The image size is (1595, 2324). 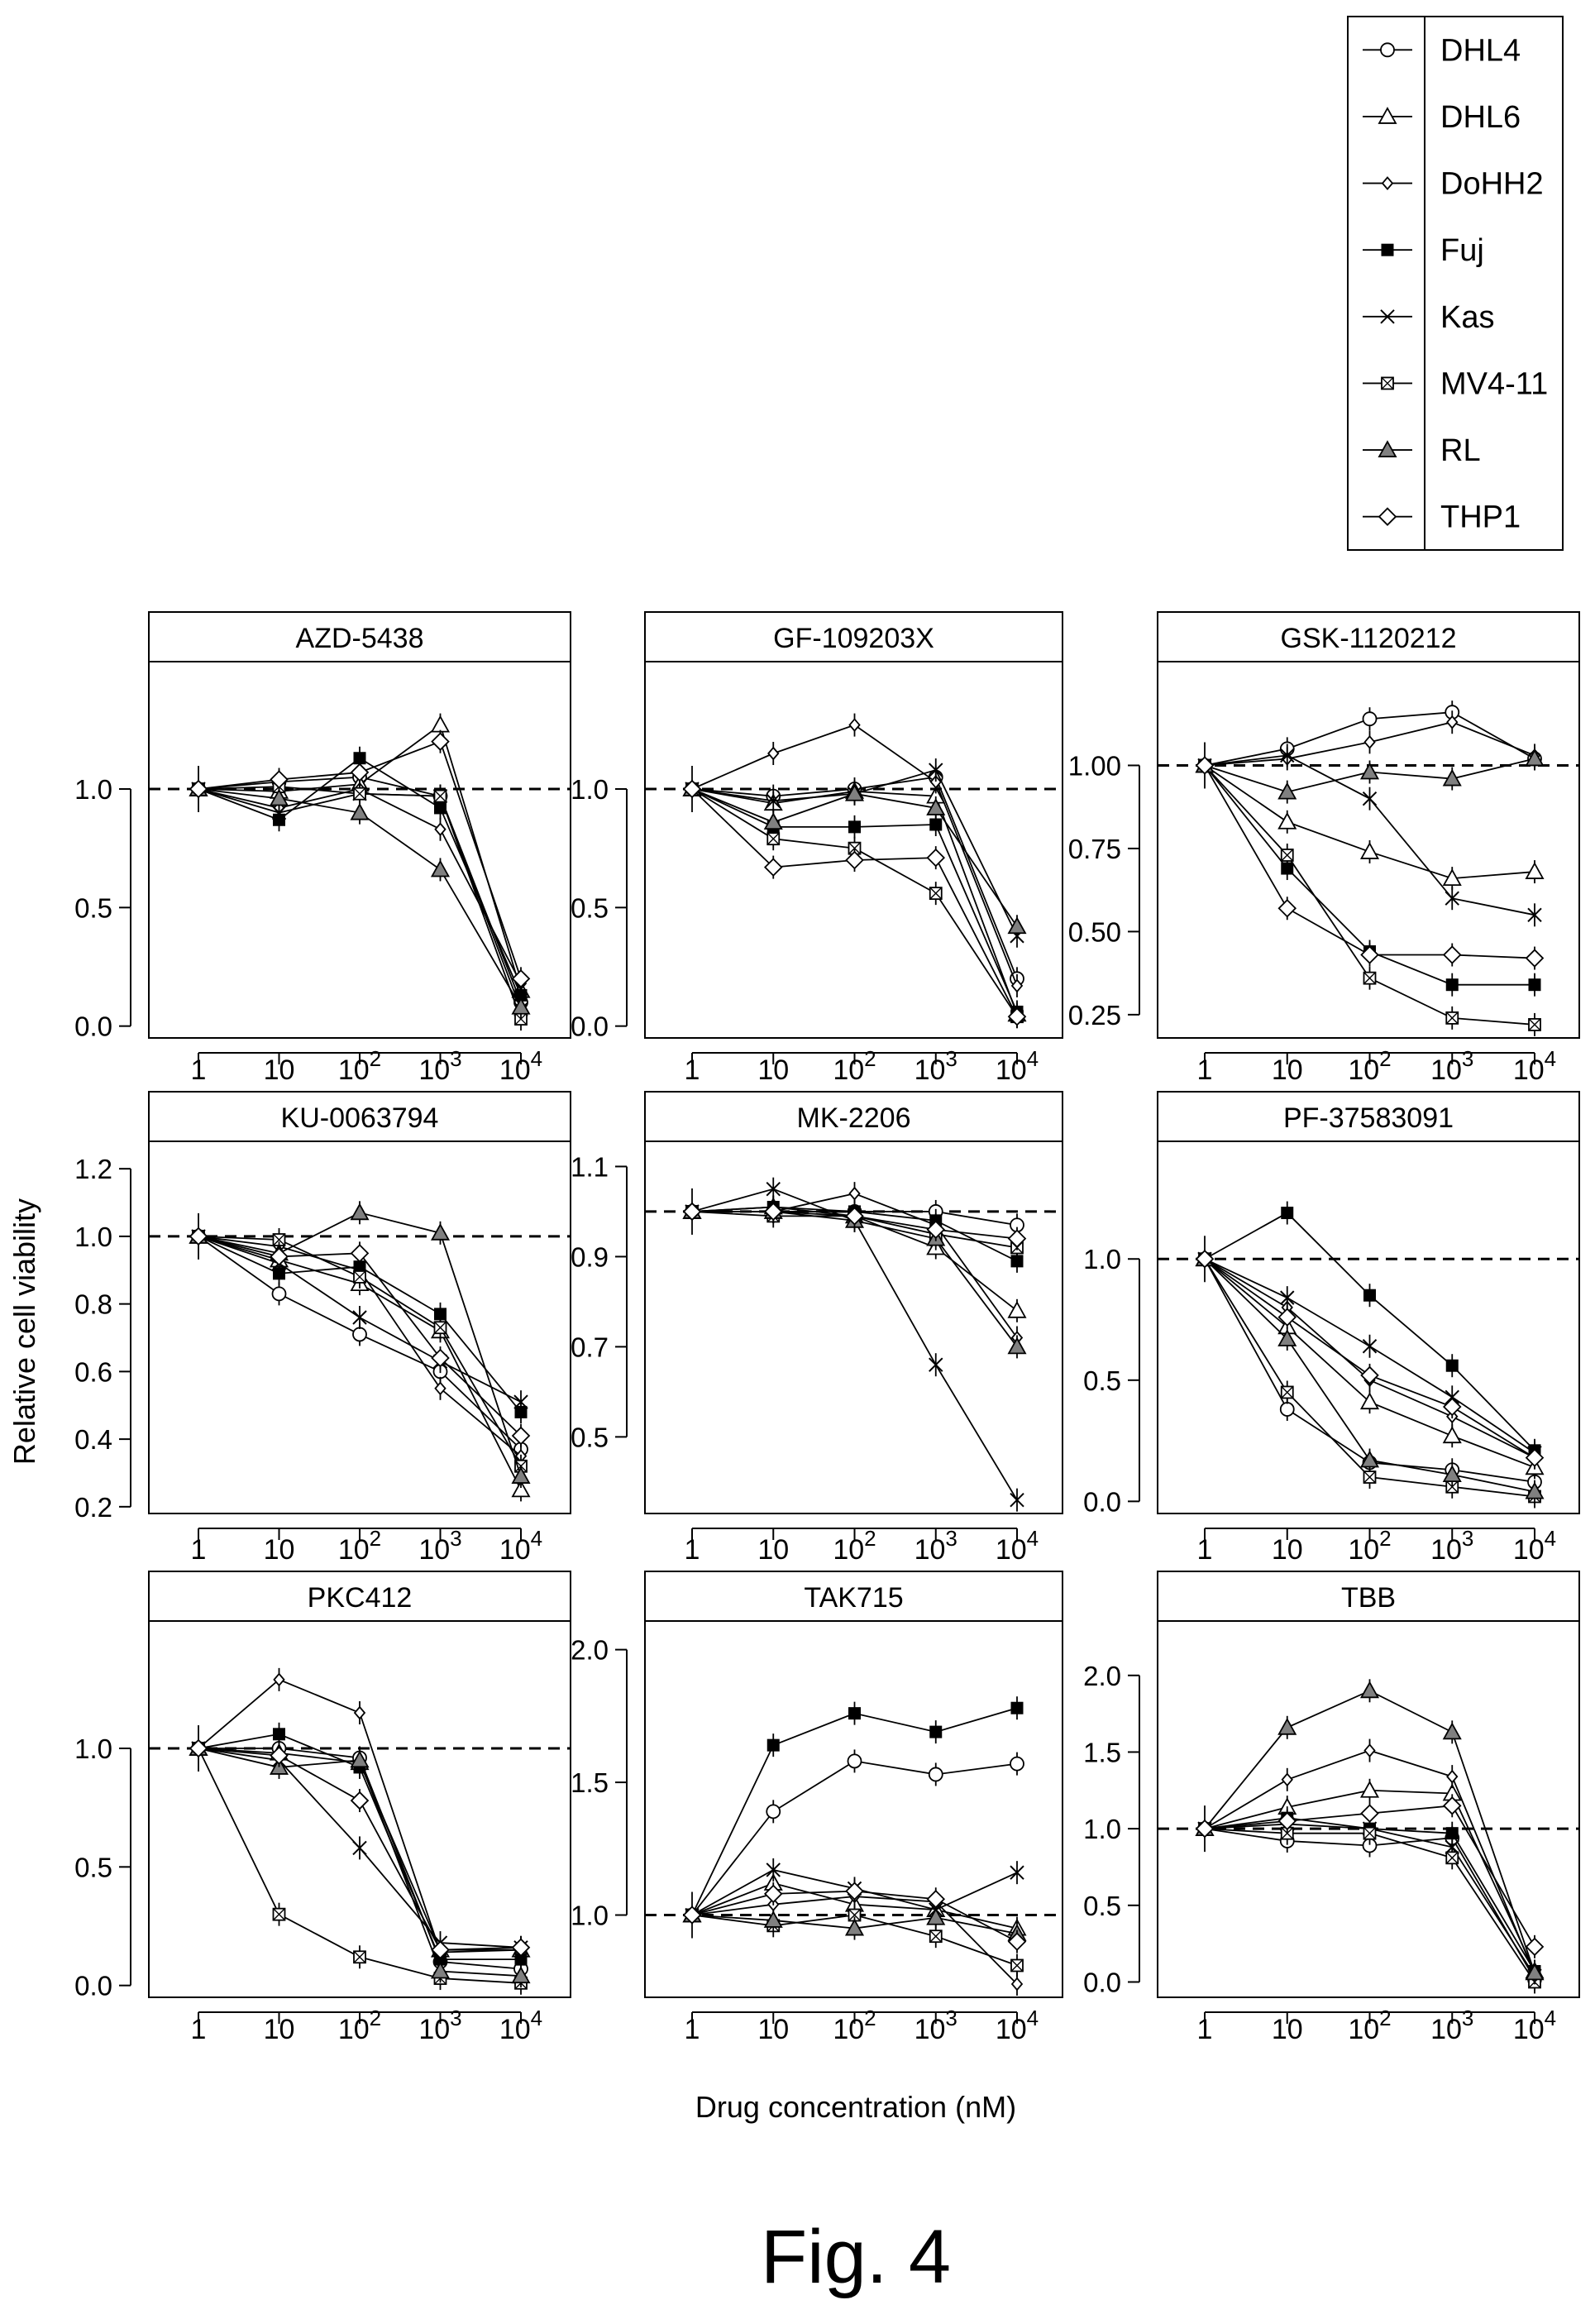 What do you see at coordinates (854, 1844) in the screenshot?
I see `series-dhl4` at bounding box center [854, 1844].